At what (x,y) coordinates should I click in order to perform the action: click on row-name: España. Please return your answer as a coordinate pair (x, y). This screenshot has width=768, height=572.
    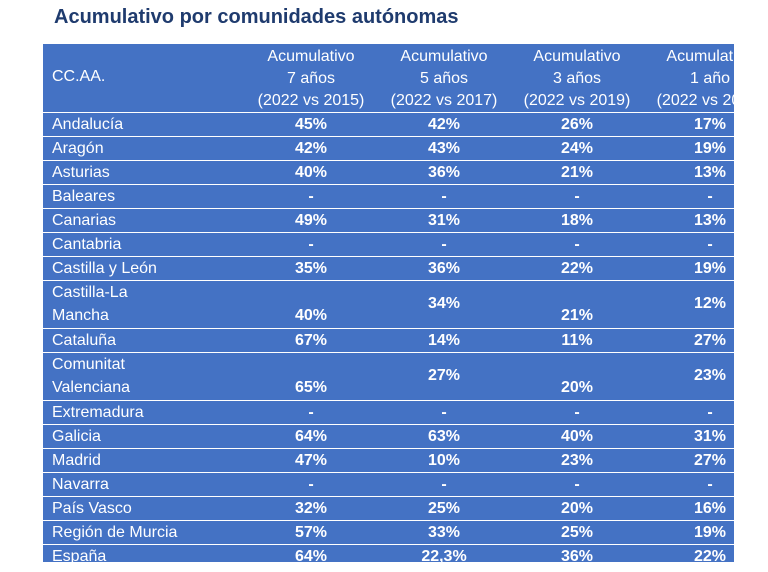
    Looking at the image, I should click on (79, 556).